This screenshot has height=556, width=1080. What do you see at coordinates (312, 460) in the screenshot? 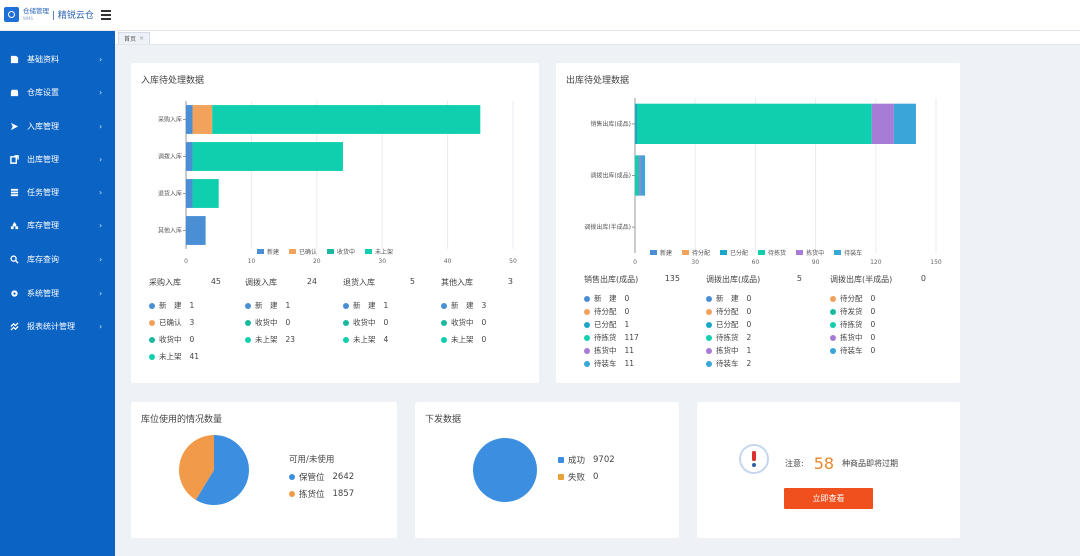
I see `slots-caption: 可用/未使用` at bounding box center [312, 460].